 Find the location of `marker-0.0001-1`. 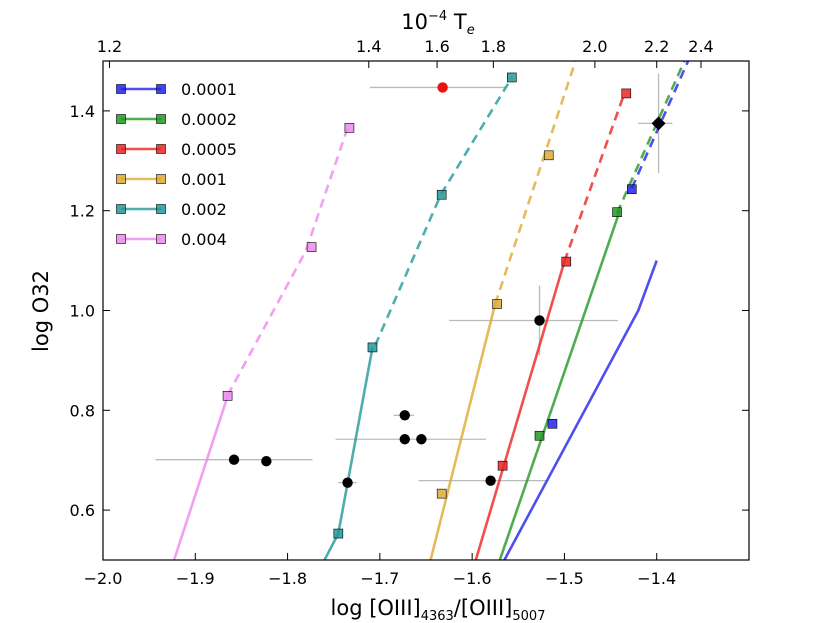

marker-0.0001-1 is located at coordinates (631, 189).